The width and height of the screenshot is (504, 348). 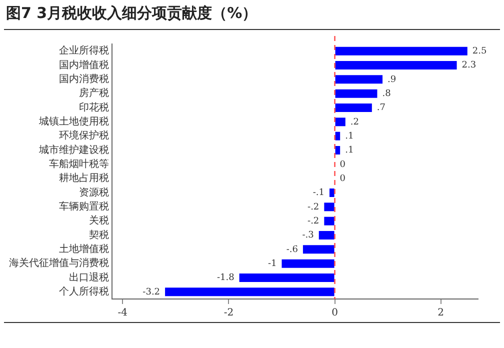 I want to click on x-tick-label: 2, so click(x=441, y=313).